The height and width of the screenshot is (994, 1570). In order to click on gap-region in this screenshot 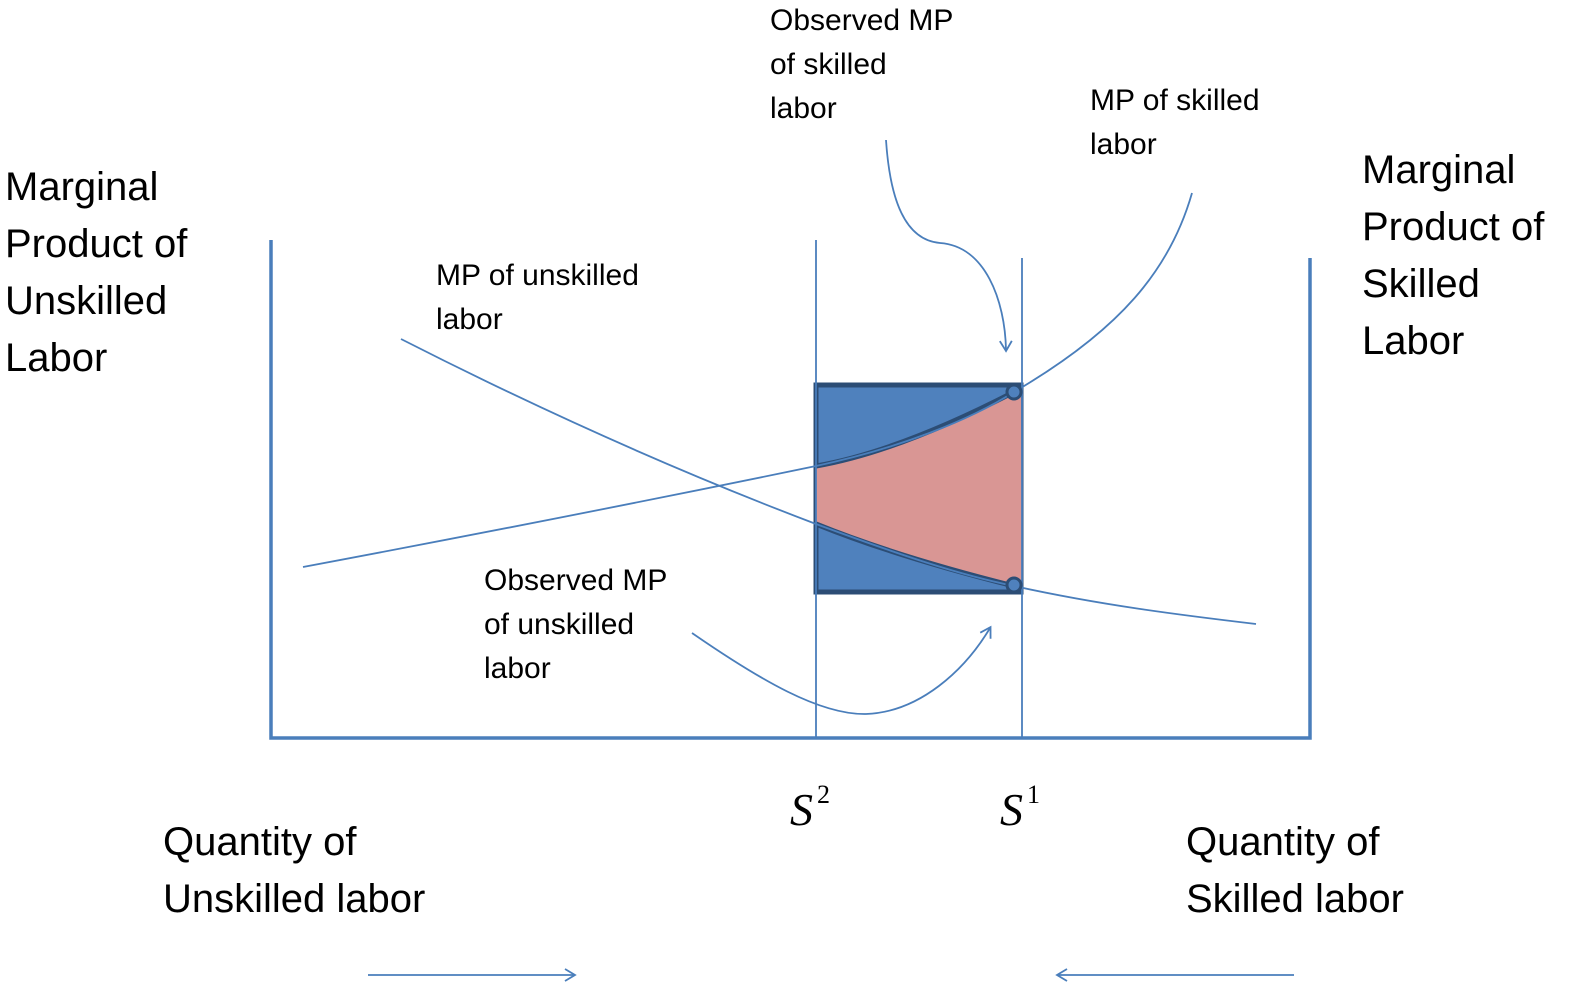, I will do `click(919, 490)`.